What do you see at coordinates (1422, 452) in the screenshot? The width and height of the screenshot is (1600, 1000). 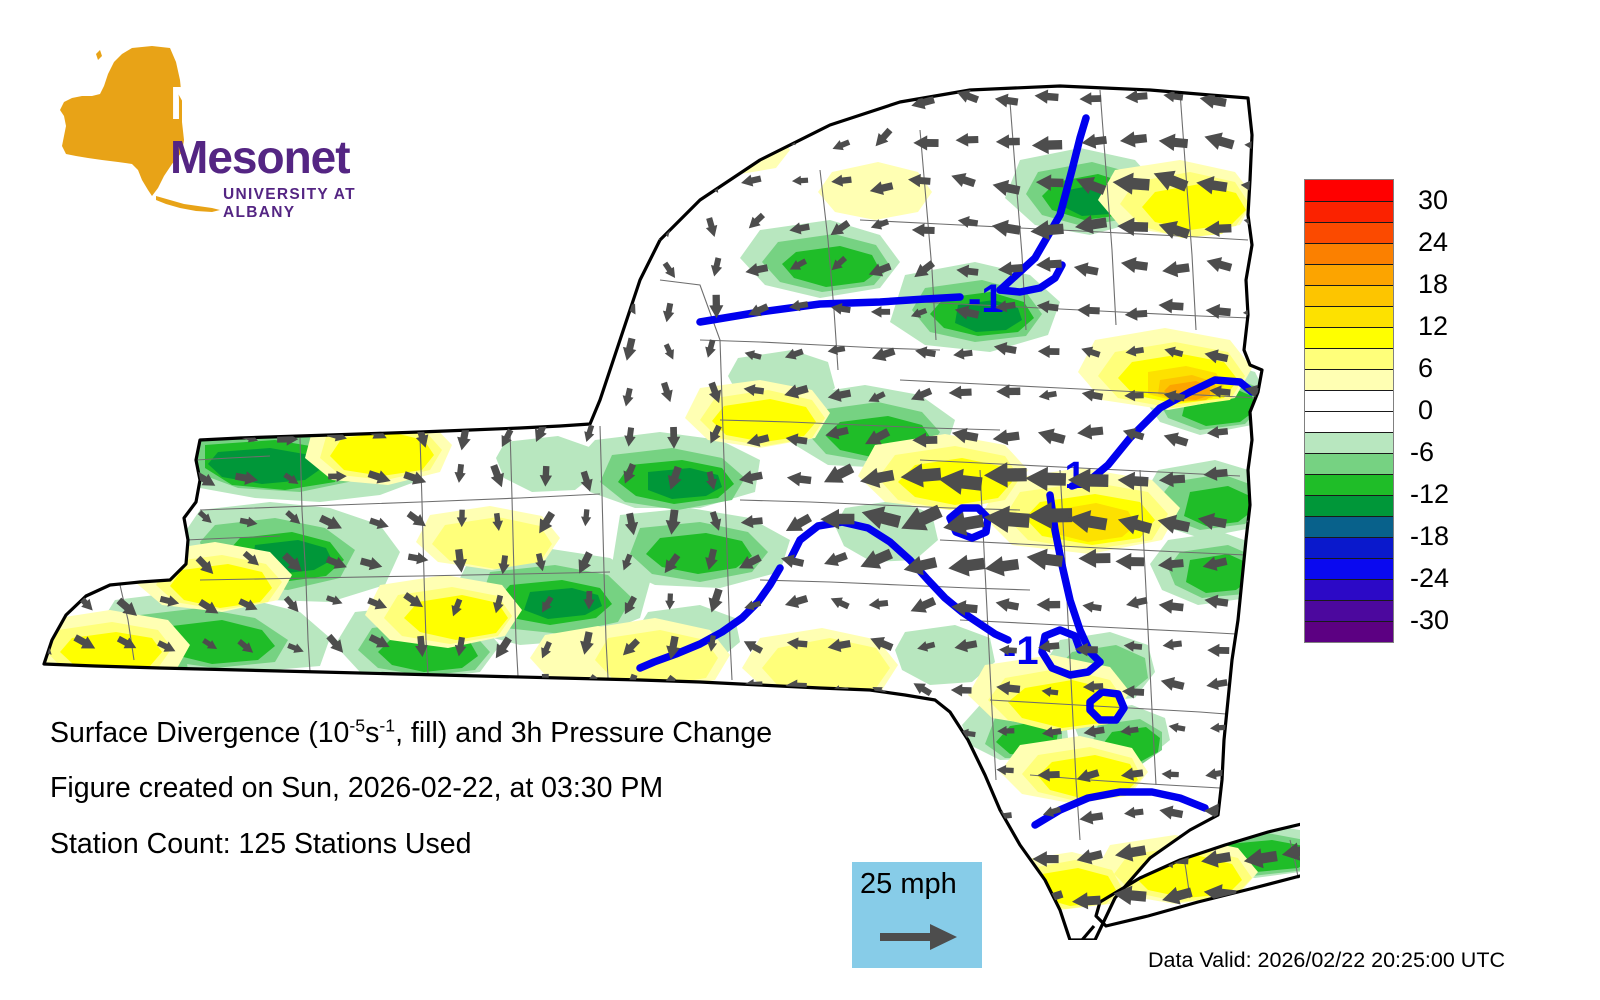 I see `colorbar-tick-label: -6` at bounding box center [1422, 452].